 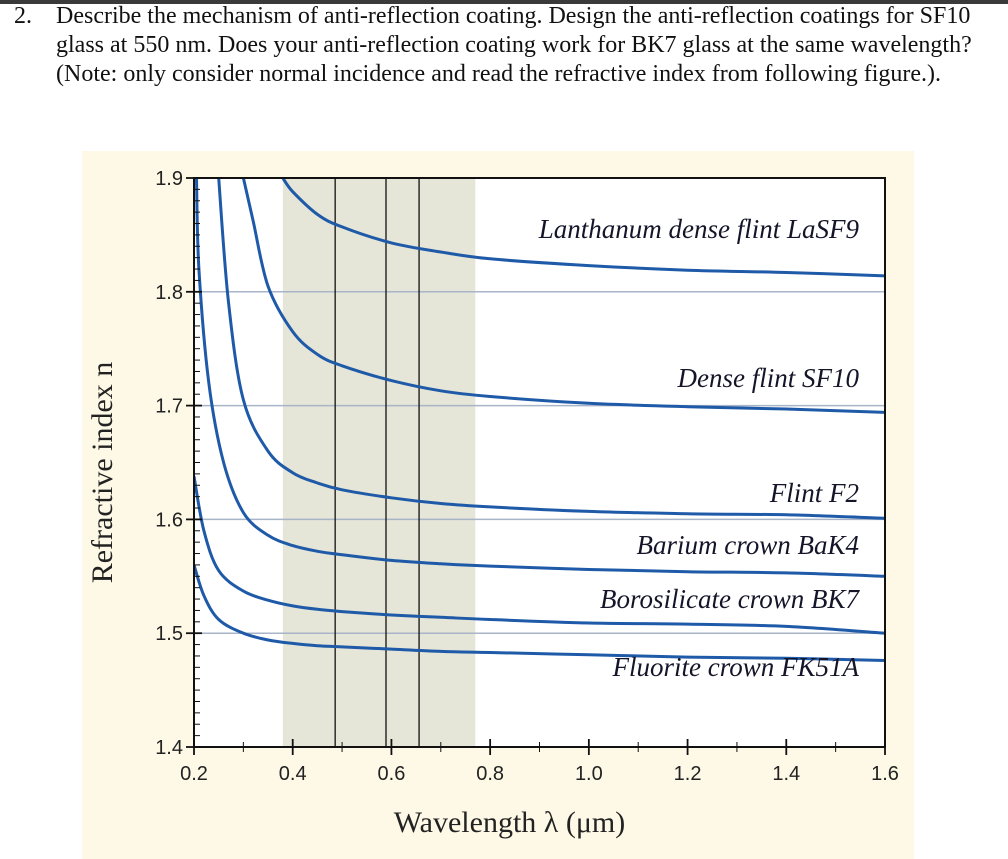 I want to click on y-tick-label: 1.5, so click(x=169, y=634).